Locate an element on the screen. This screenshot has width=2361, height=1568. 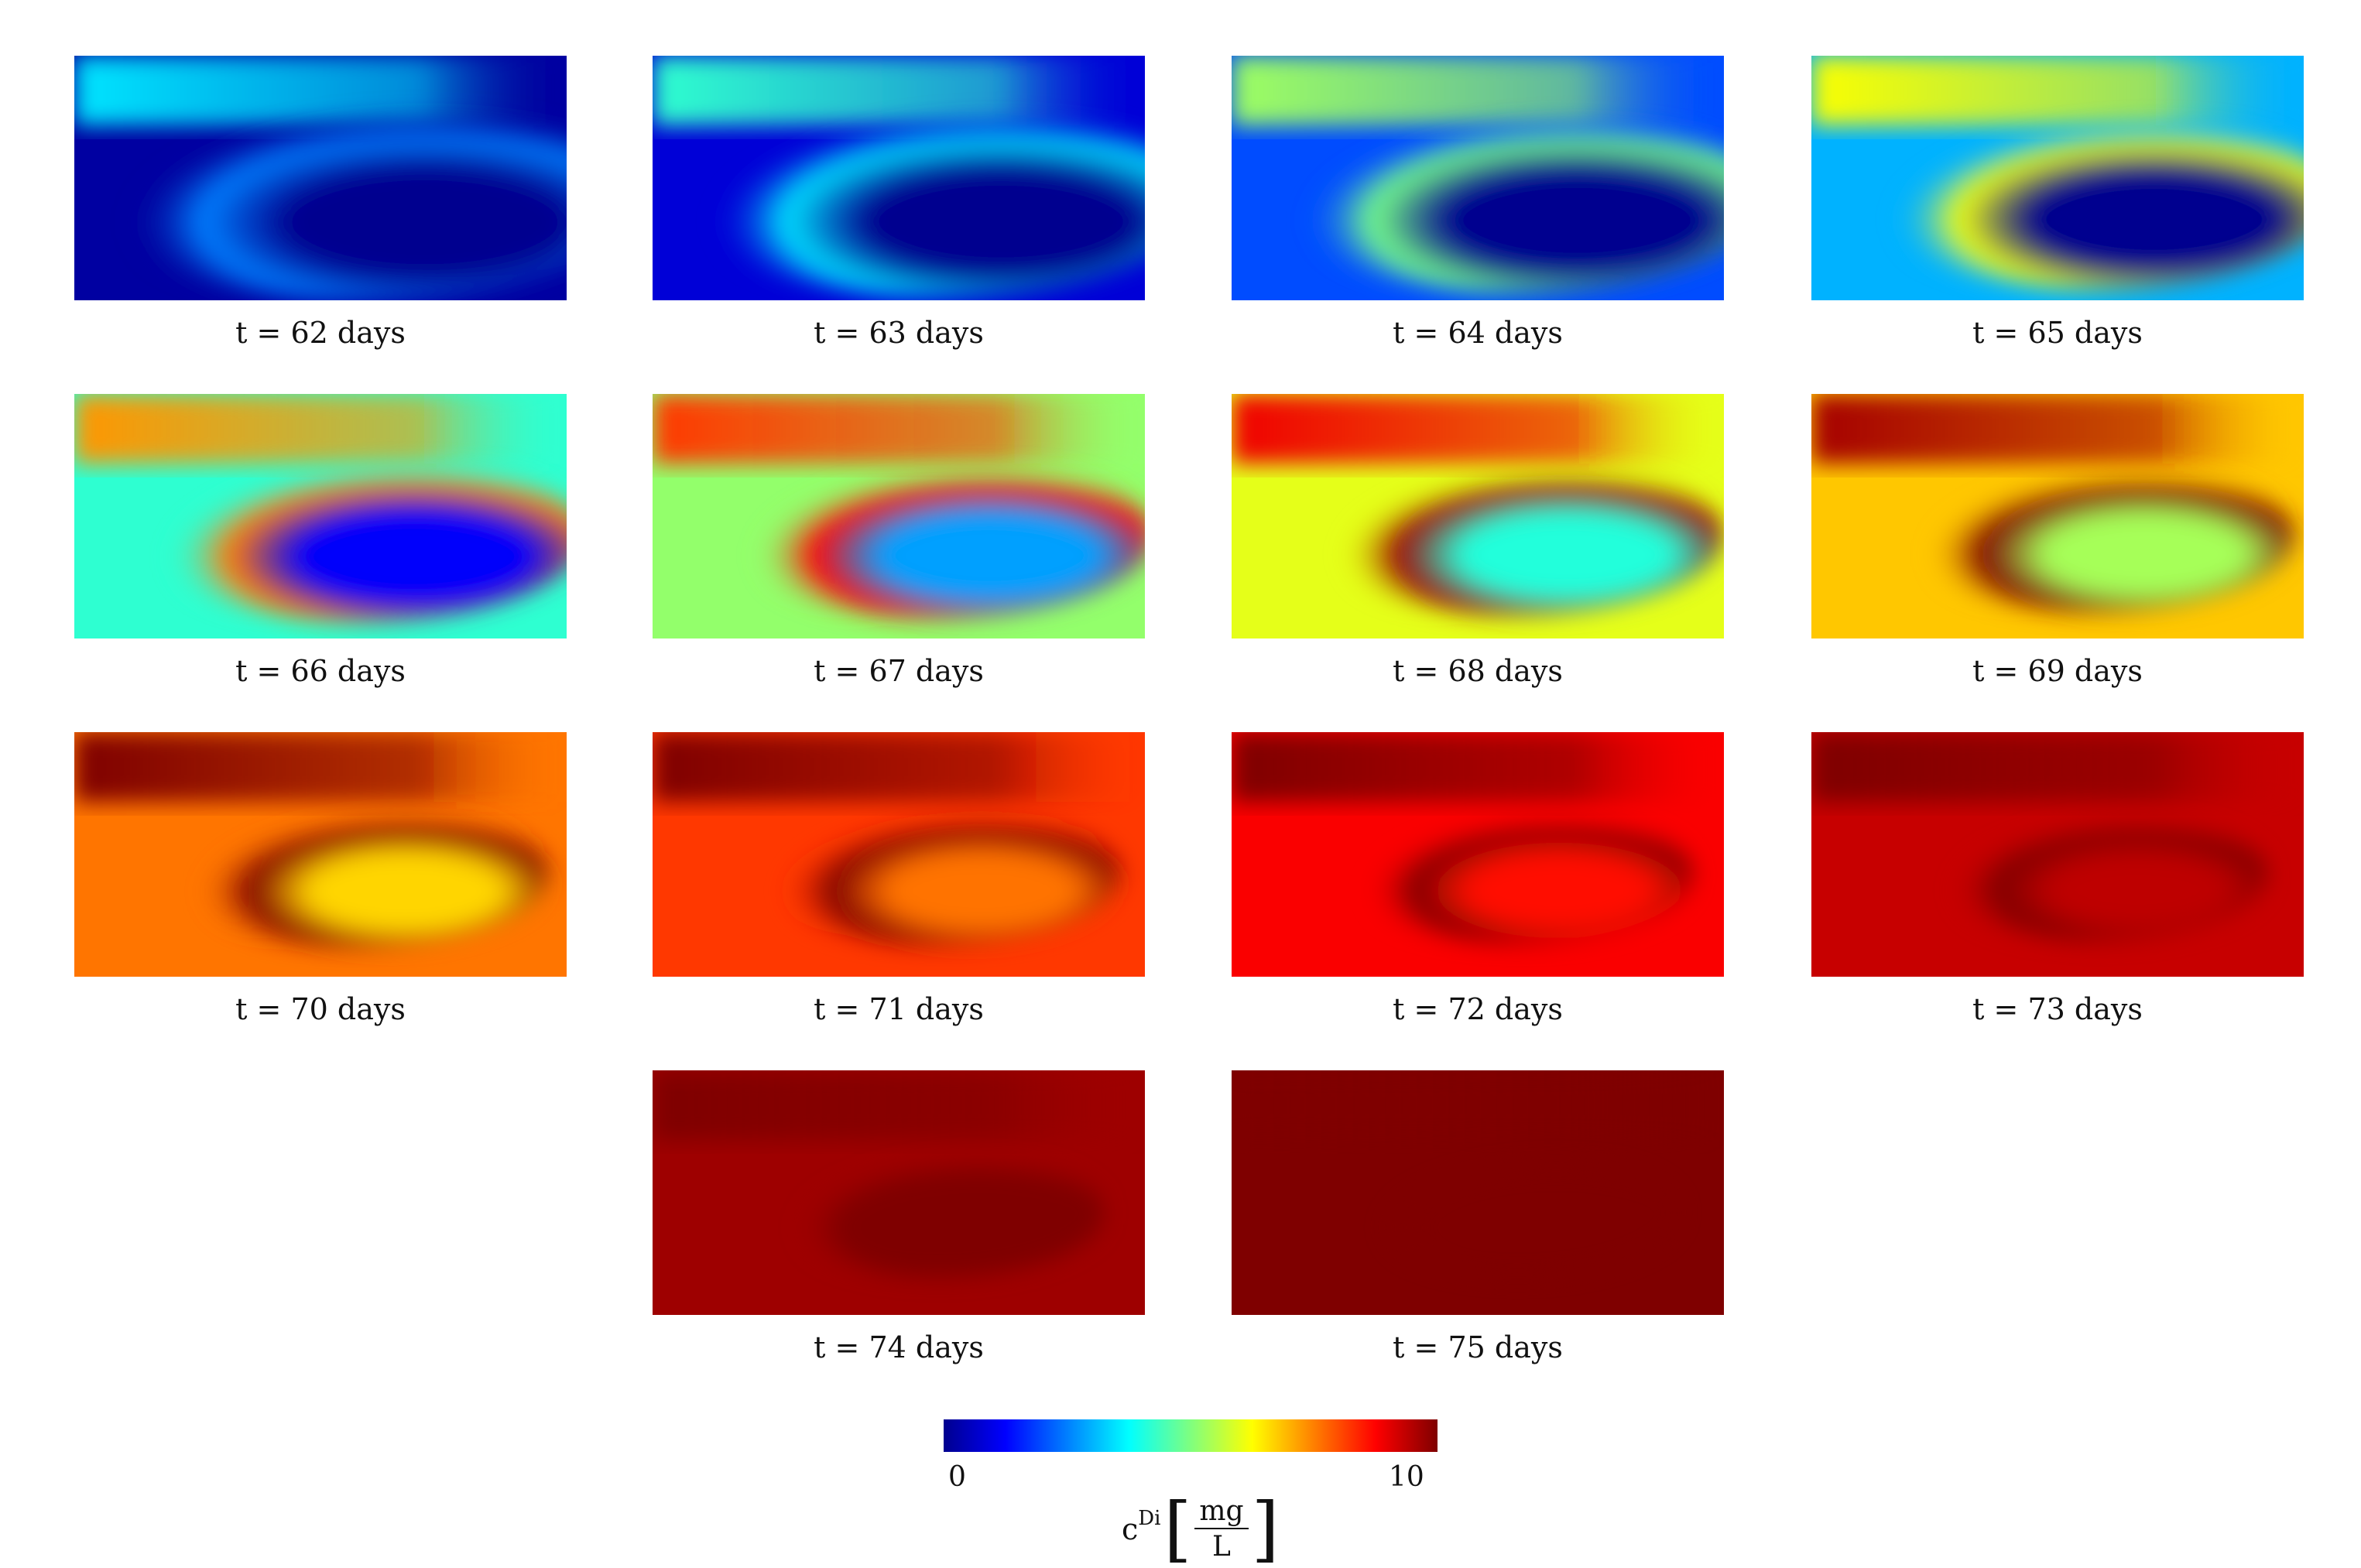
snapshot-panel: t = 67 days is located at coordinates (899, 541).